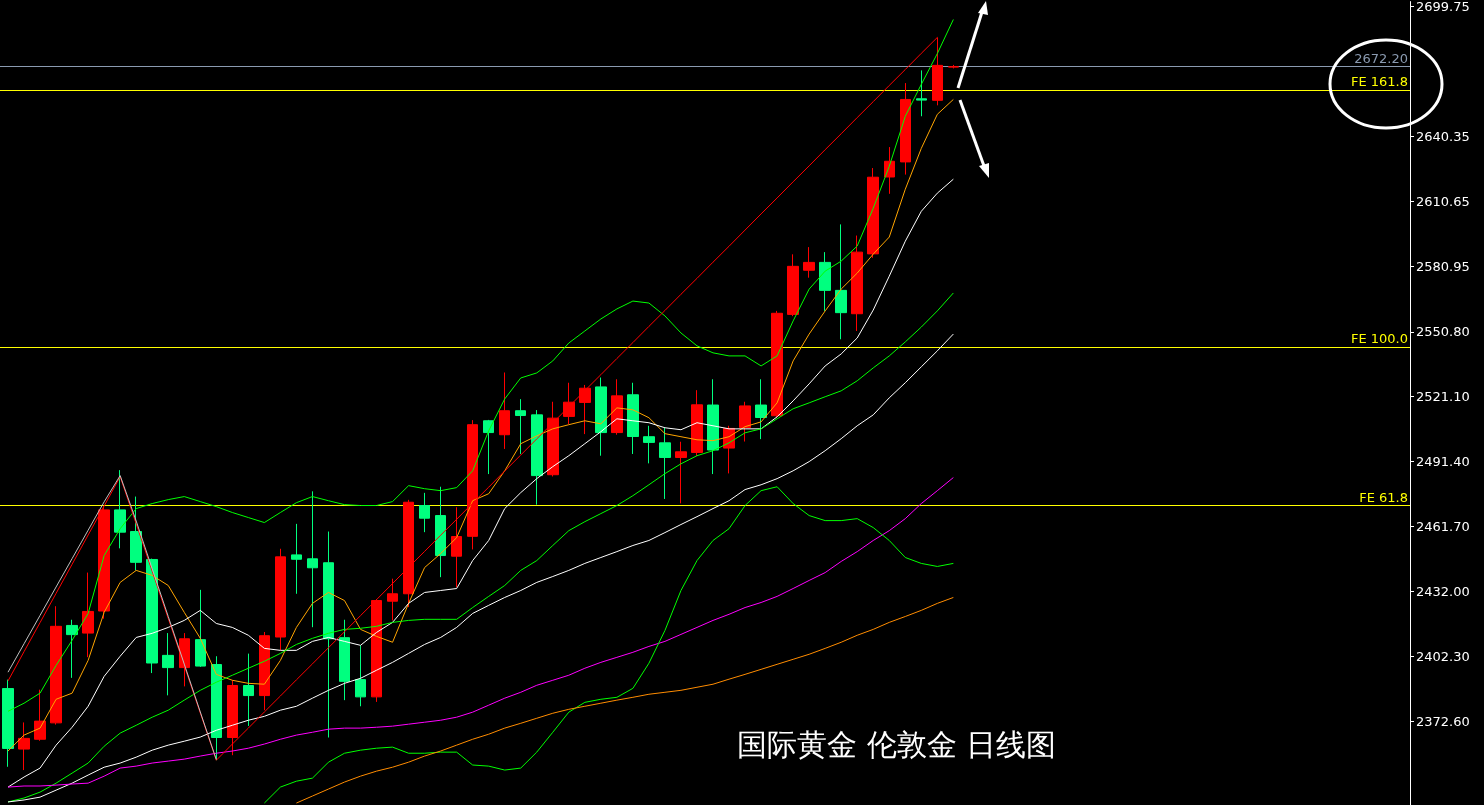  What do you see at coordinates (1379, 338) in the screenshot?
I see `ref-line-label: FE 100.0` at bounding box center [1379, 338].